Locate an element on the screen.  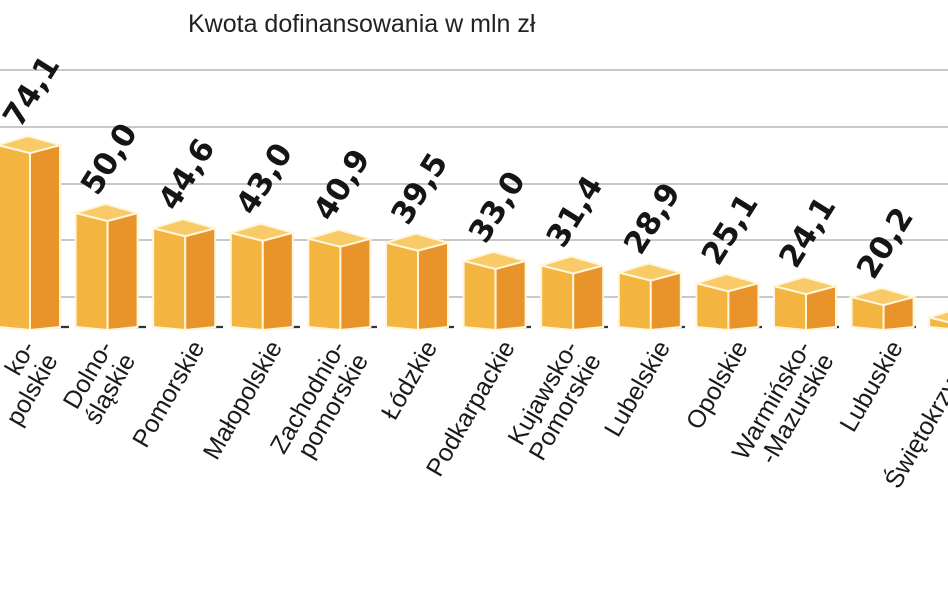
category-label-line: Opolskie is located at coordinates (717, 385).